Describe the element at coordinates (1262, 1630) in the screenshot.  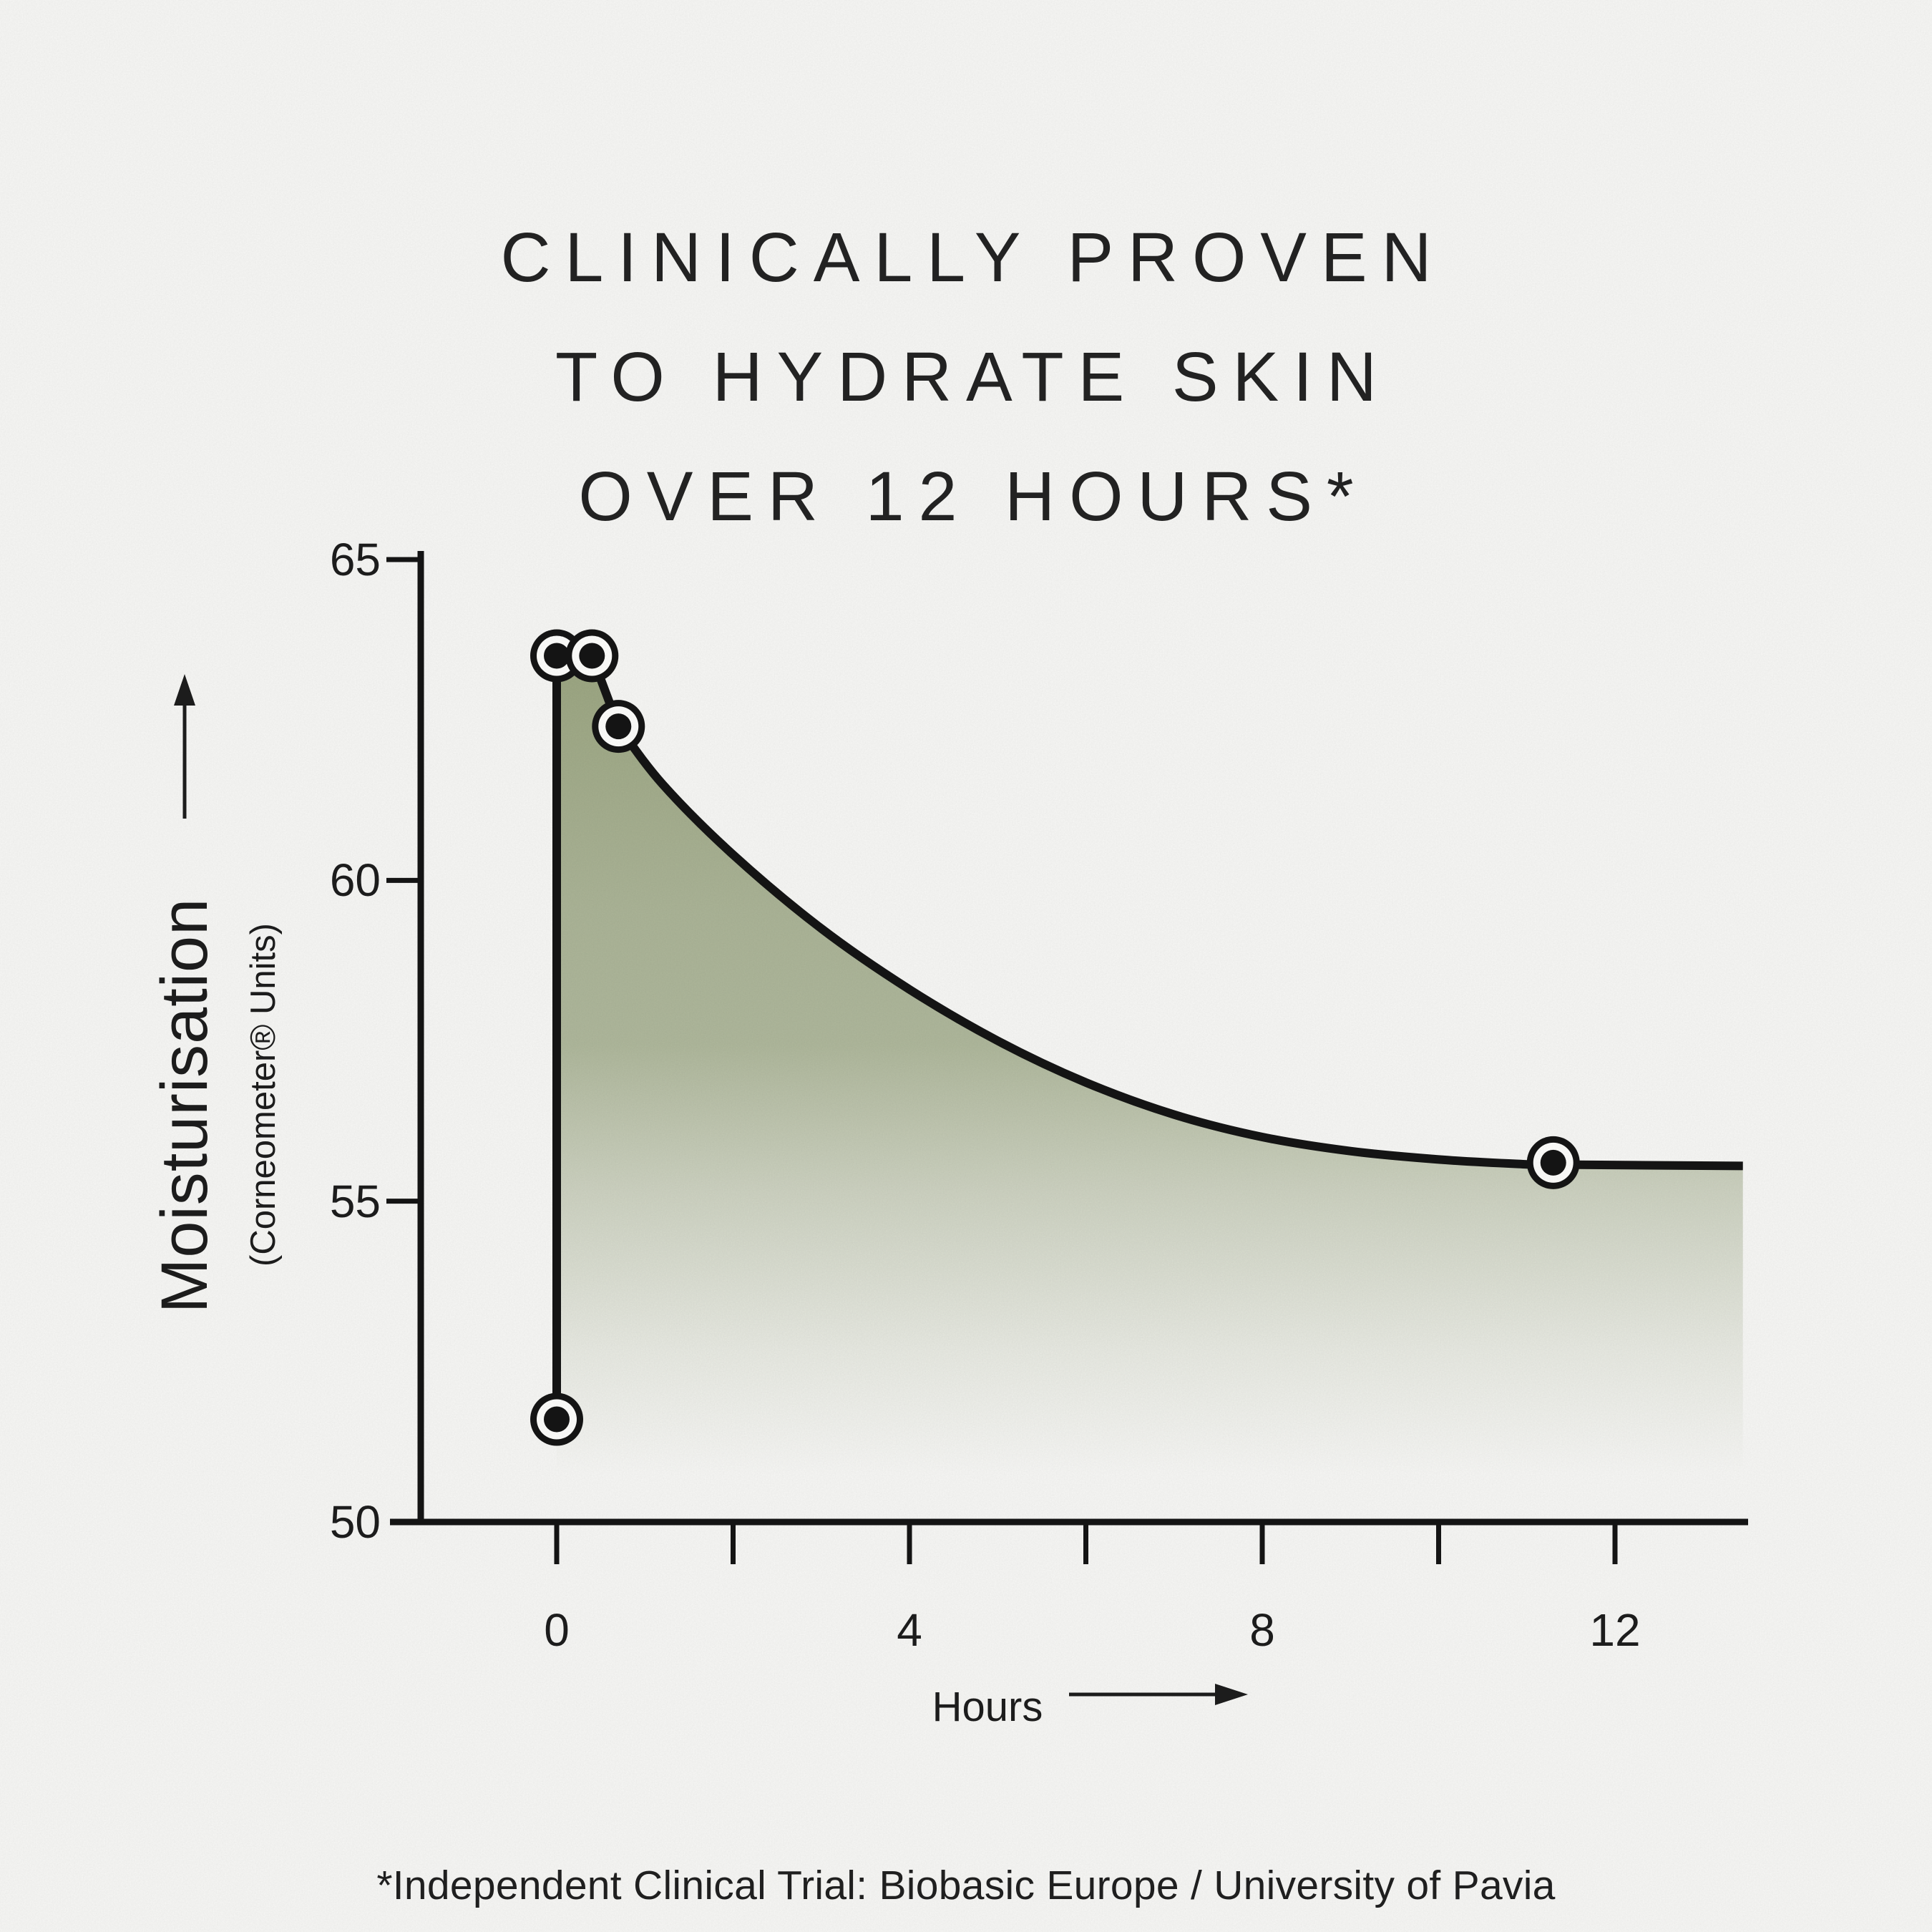
I see `x-tick-label-8: 8` at that location.